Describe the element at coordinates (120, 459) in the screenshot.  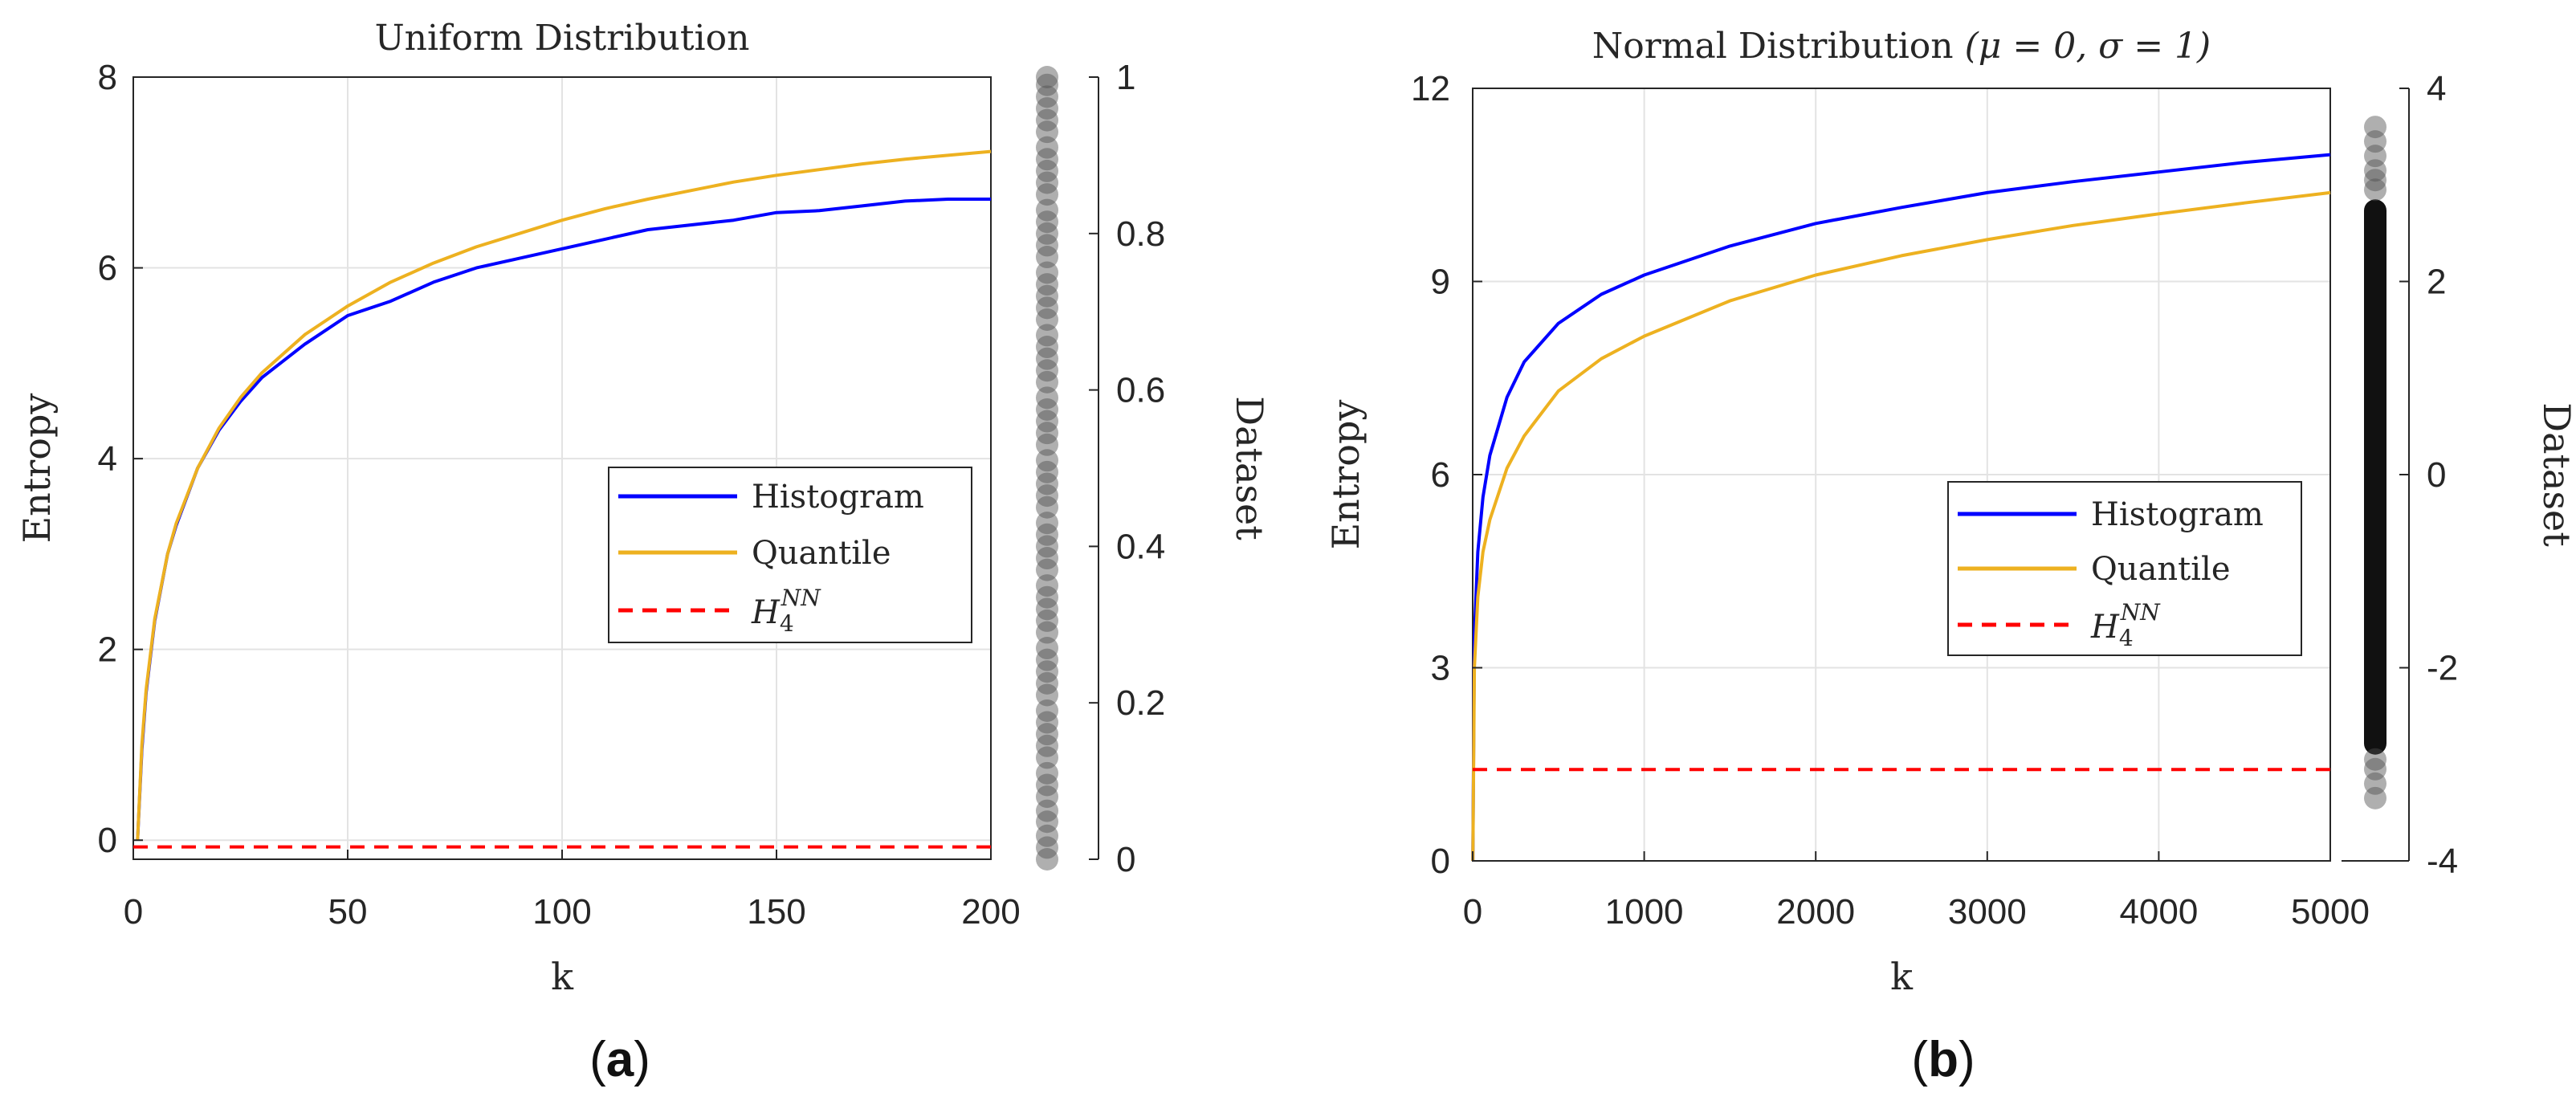
I see `y-ticks-a: 0 2 4 6 8` at that location.